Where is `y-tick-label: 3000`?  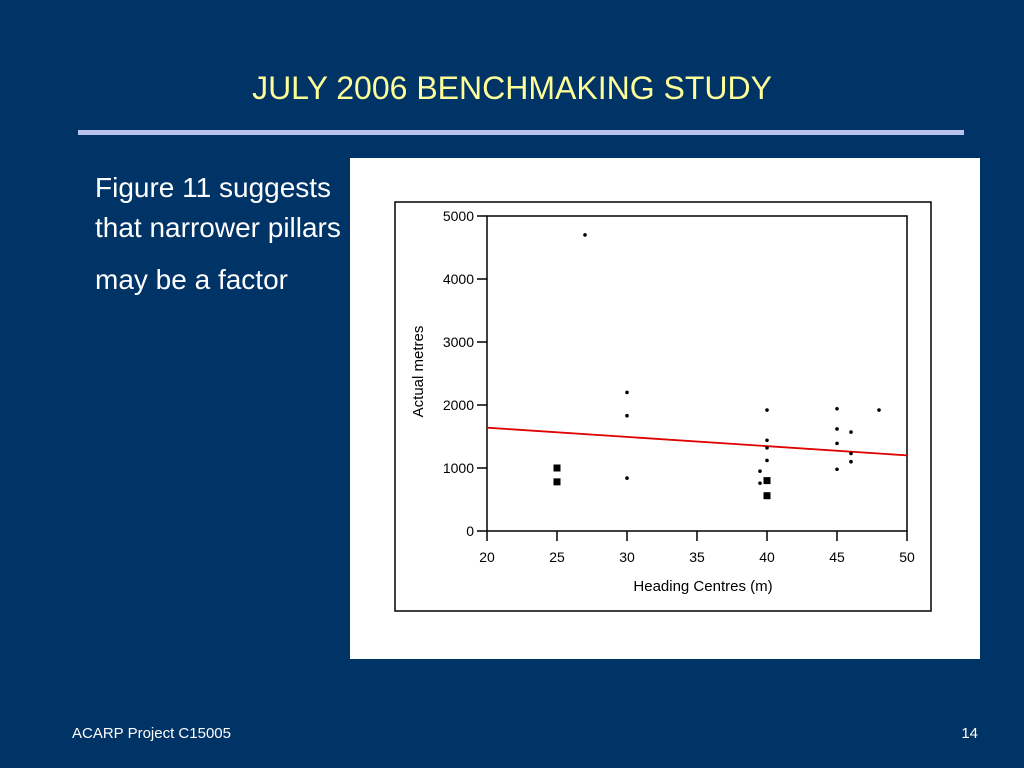
y-tick-label: 3000 is located at coordinates (458, 342).